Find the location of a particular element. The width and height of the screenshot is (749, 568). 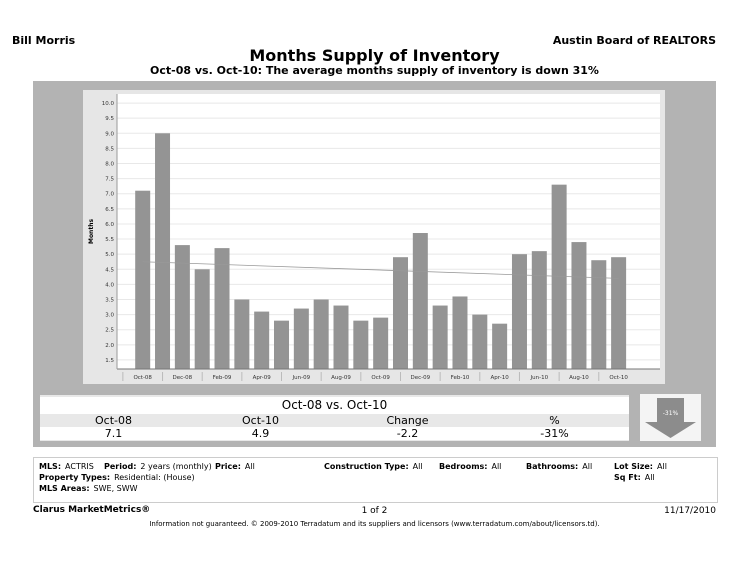

change-indicator: -31% is located at coordinates (670, 417).